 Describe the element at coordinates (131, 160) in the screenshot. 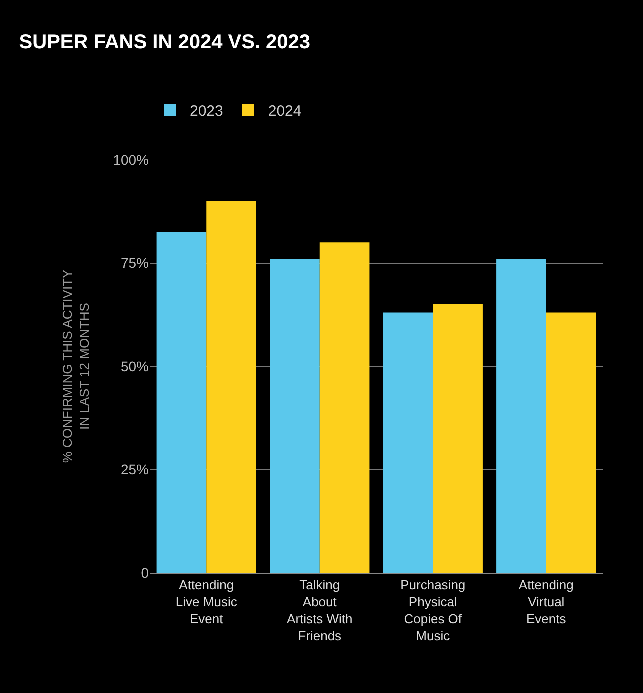

I see `y-tick-label: 100%` at that location.